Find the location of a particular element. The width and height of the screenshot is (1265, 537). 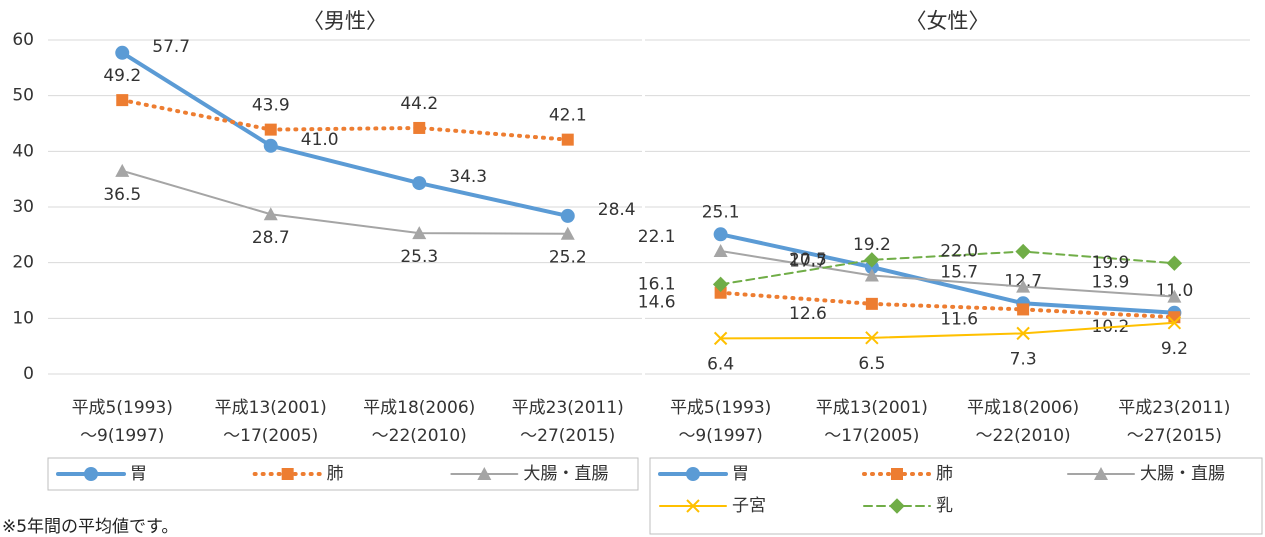

data-label: 28.4 is located at coordinates (617, 210).